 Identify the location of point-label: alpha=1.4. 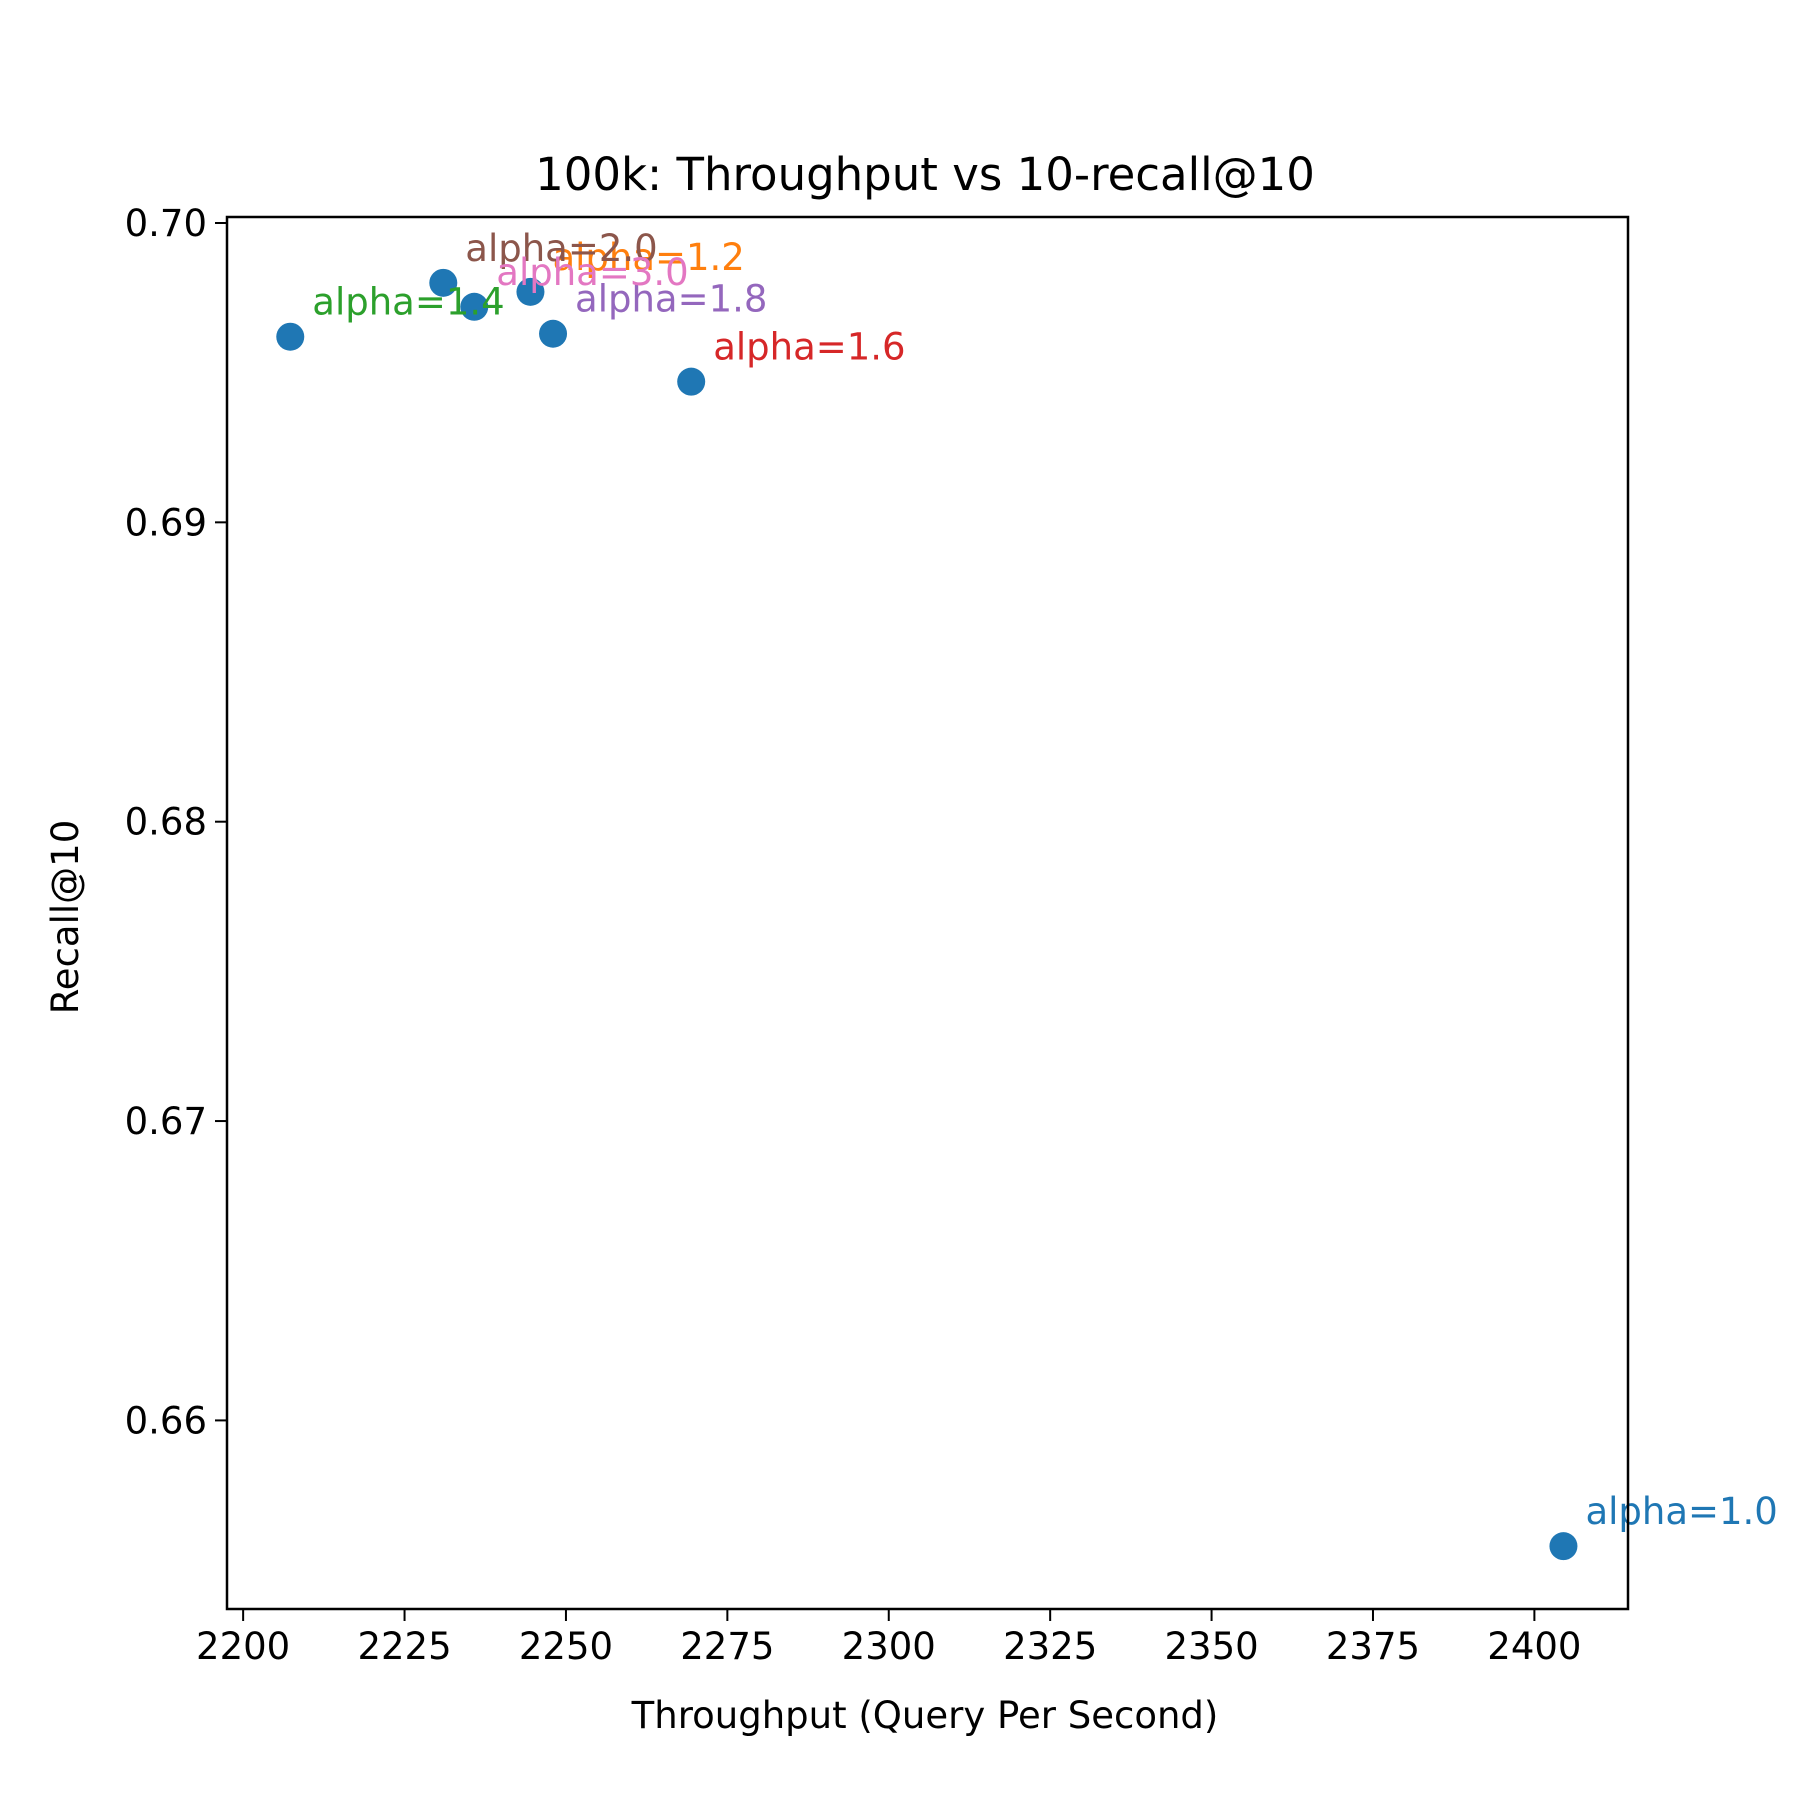
(408, 302).